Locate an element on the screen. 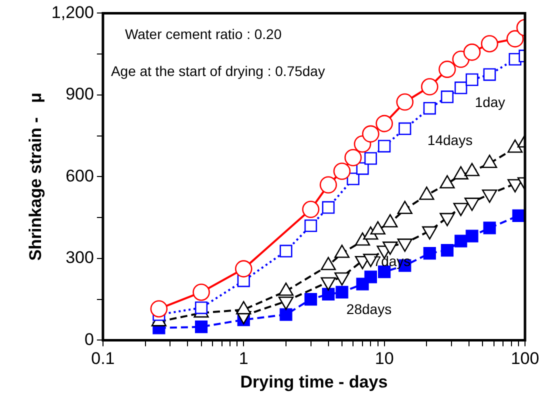  x-axis-title: Drying time - days is located at coordinates (314, 382).